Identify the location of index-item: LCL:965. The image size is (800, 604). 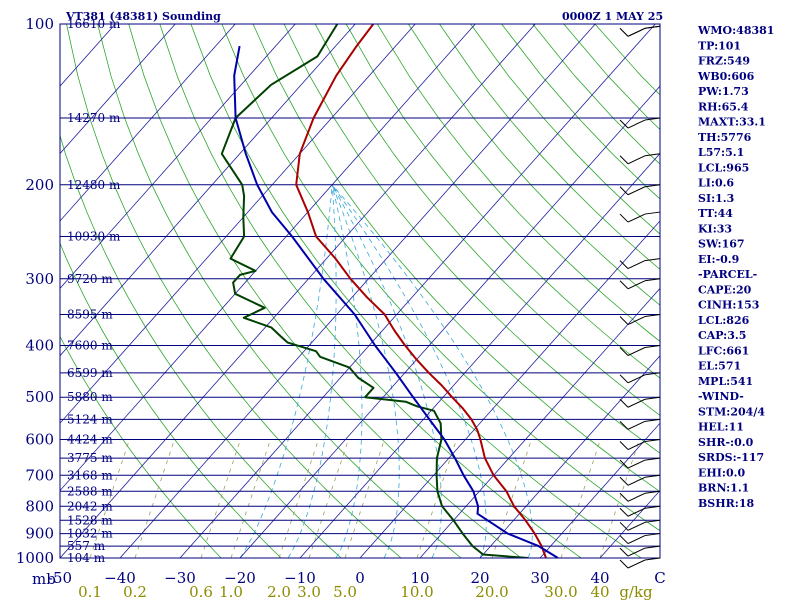
(723, 167).